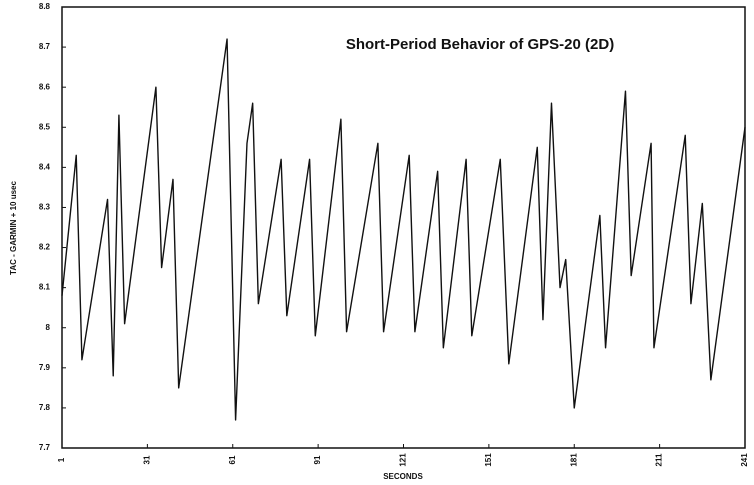  I want to click on x-tick-label: 61, so click(232, 459).